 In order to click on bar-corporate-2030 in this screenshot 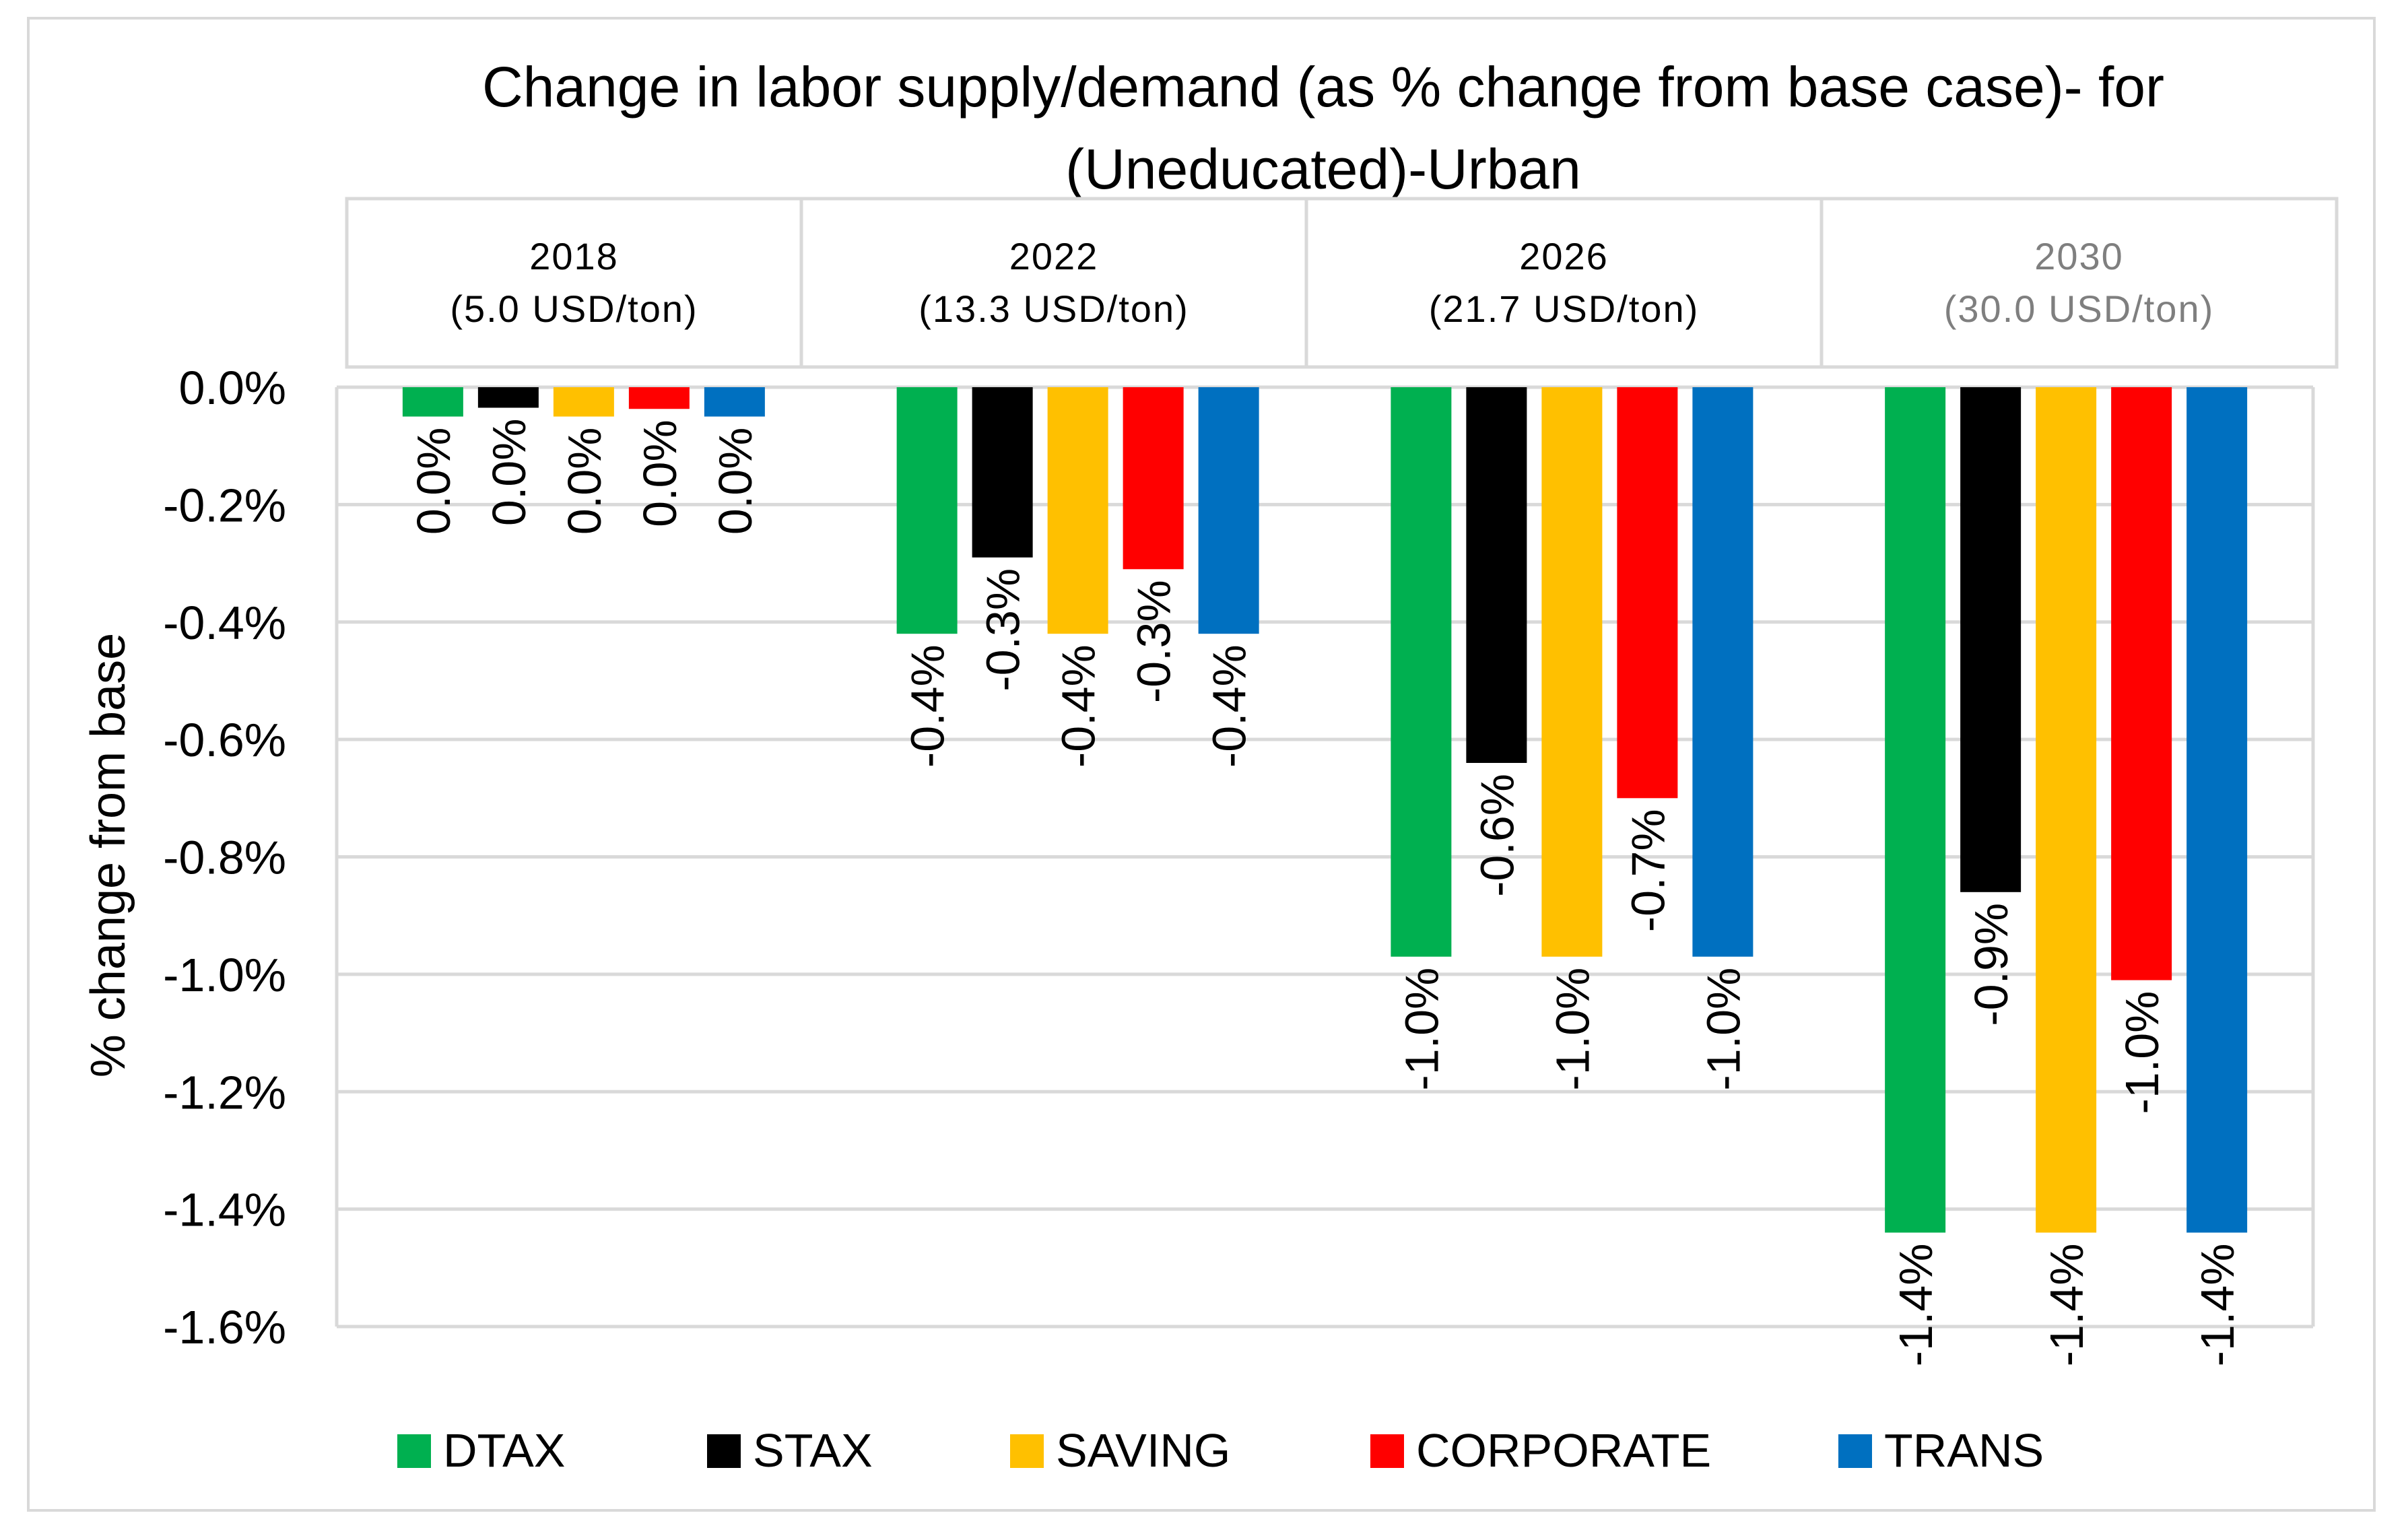, I will do `click(2142, 683)`.